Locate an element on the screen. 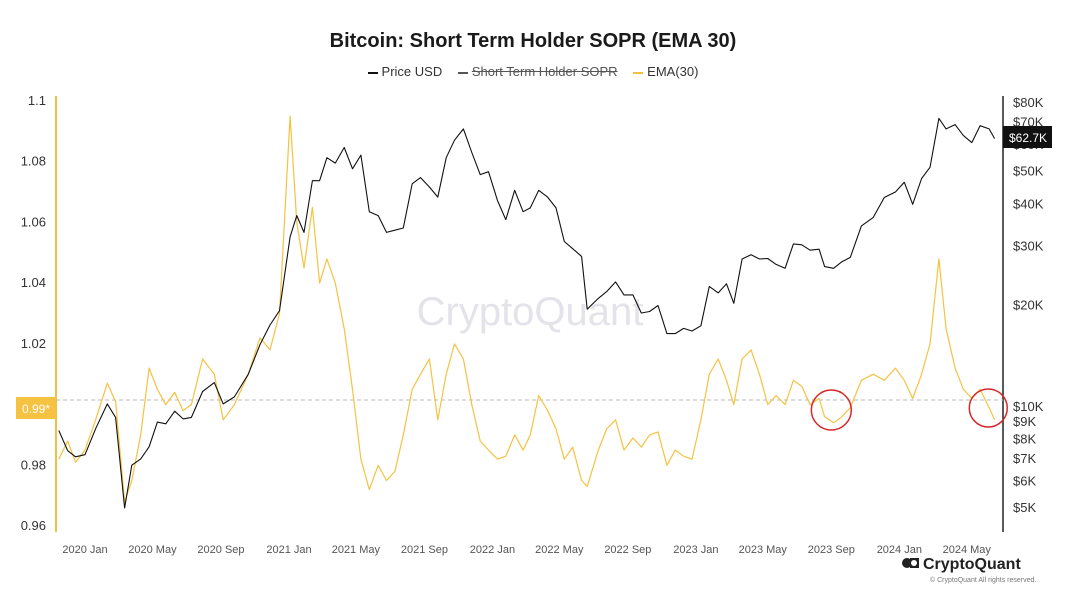 This screenshot has height=600, width=1066. watermark: CryptoQuant is located at coordinates (530, 312).